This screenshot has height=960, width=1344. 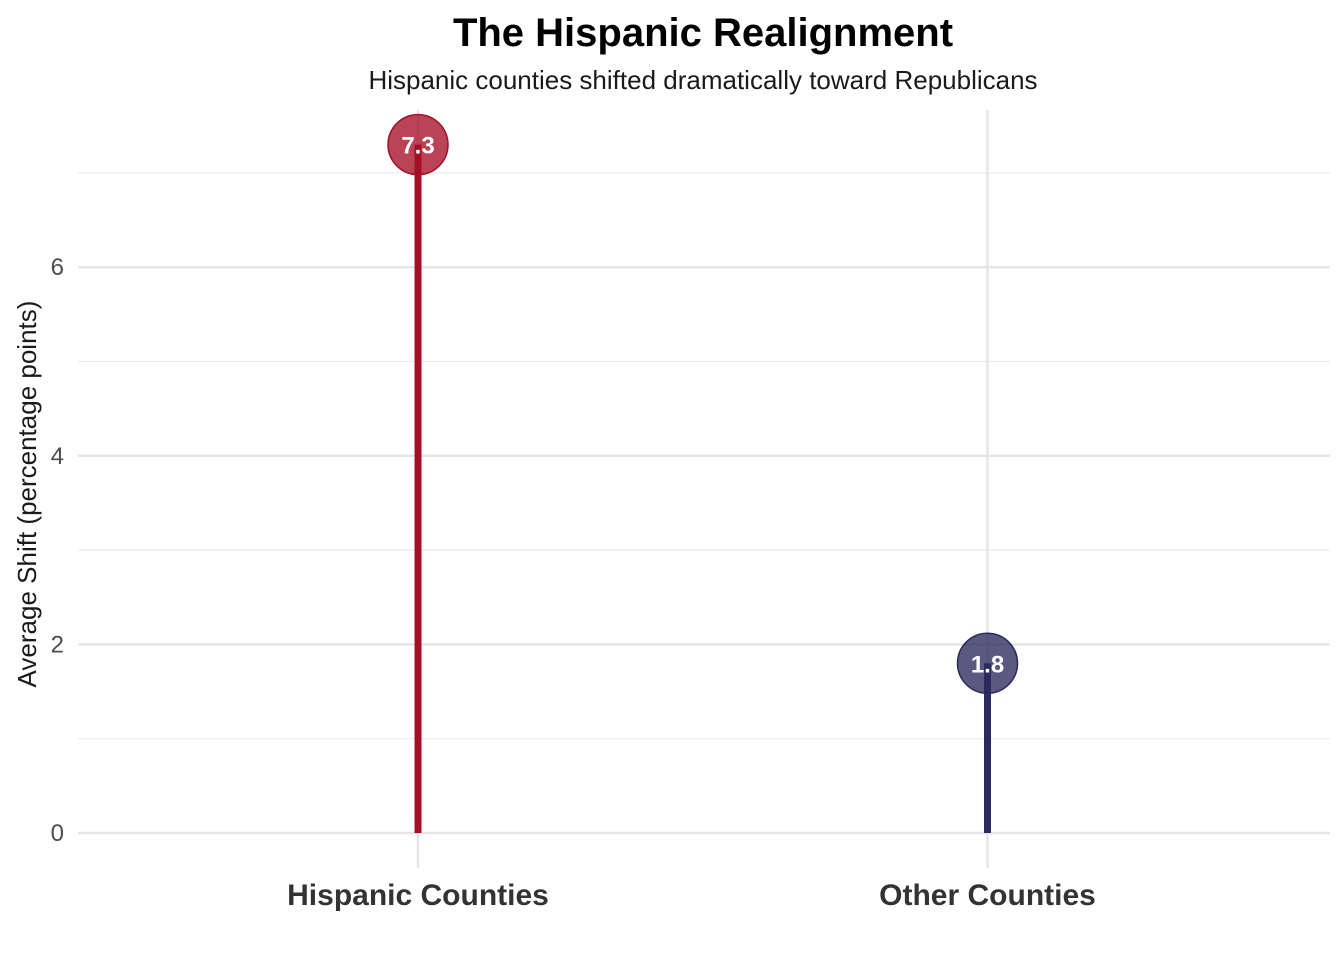 I want to click on point-value-label: 1.8, so click(x=987, y=664).